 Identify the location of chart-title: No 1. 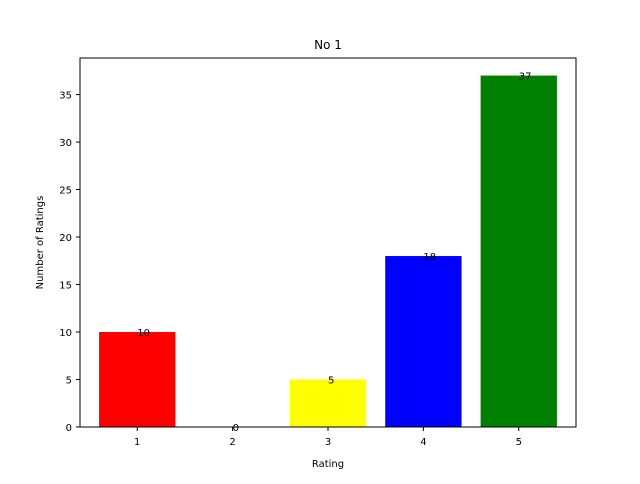
(328, 45).